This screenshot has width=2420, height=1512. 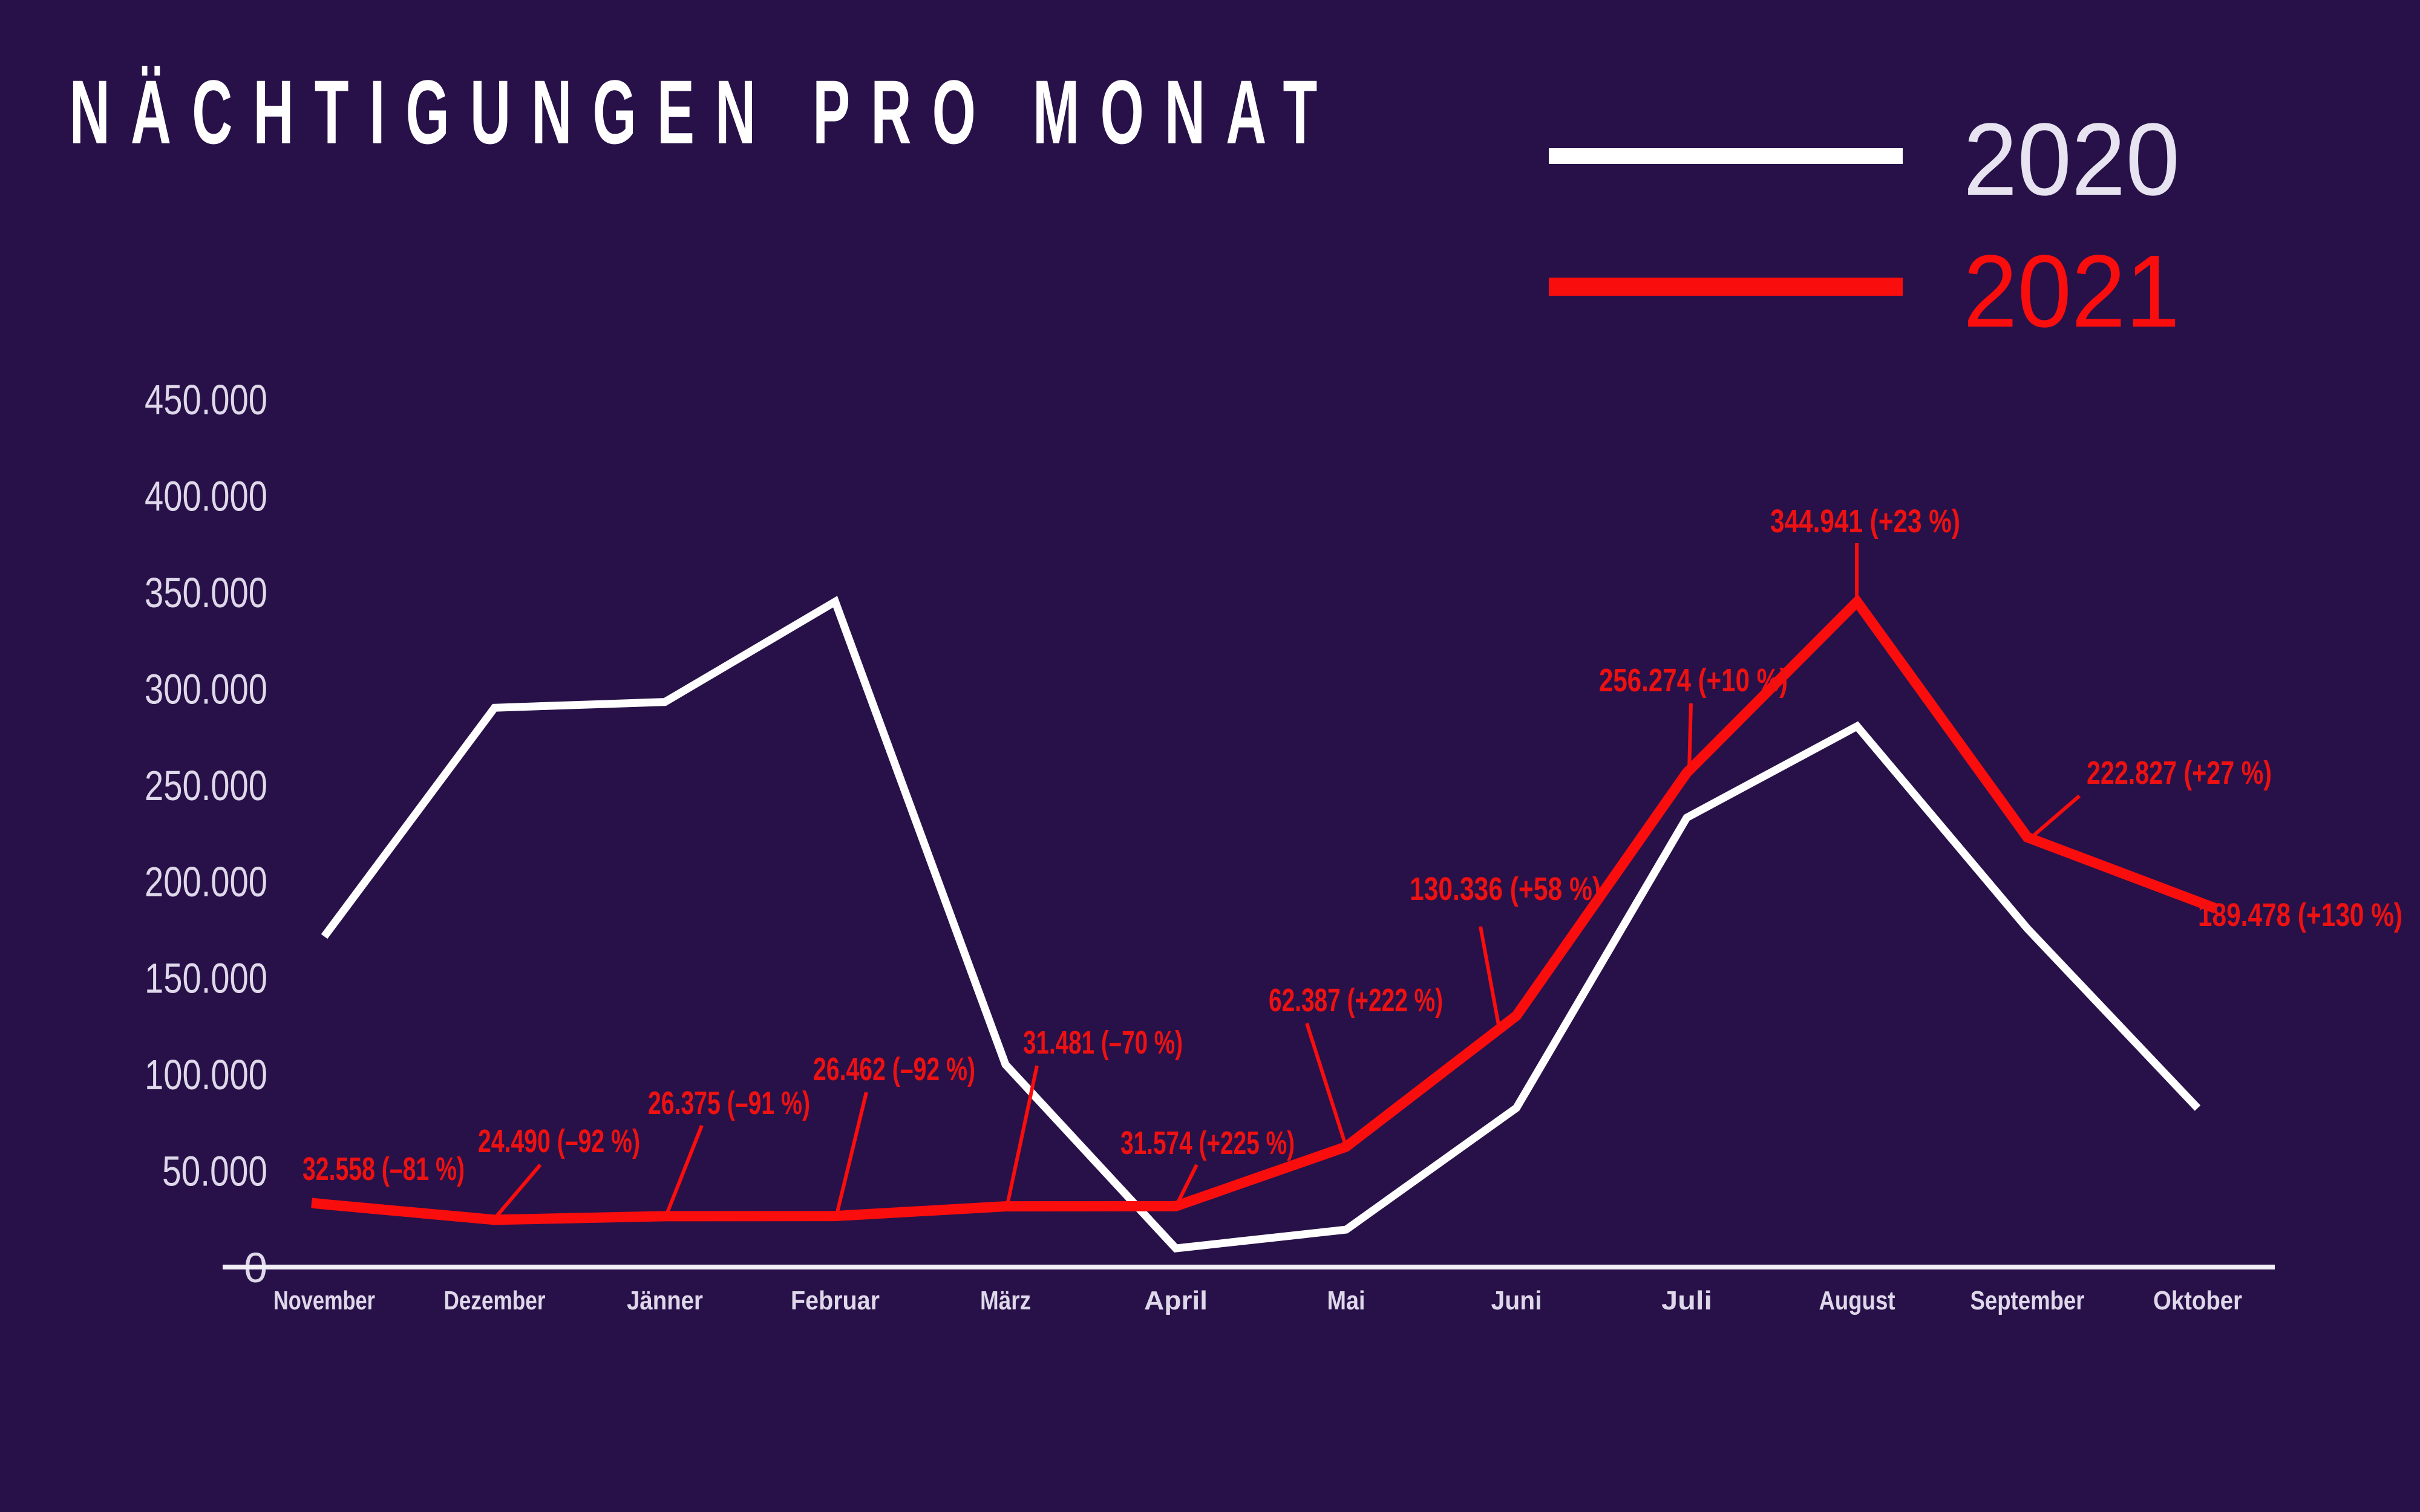 I want to click on x-axis-label: Februar, so click(x=835, y=1301).